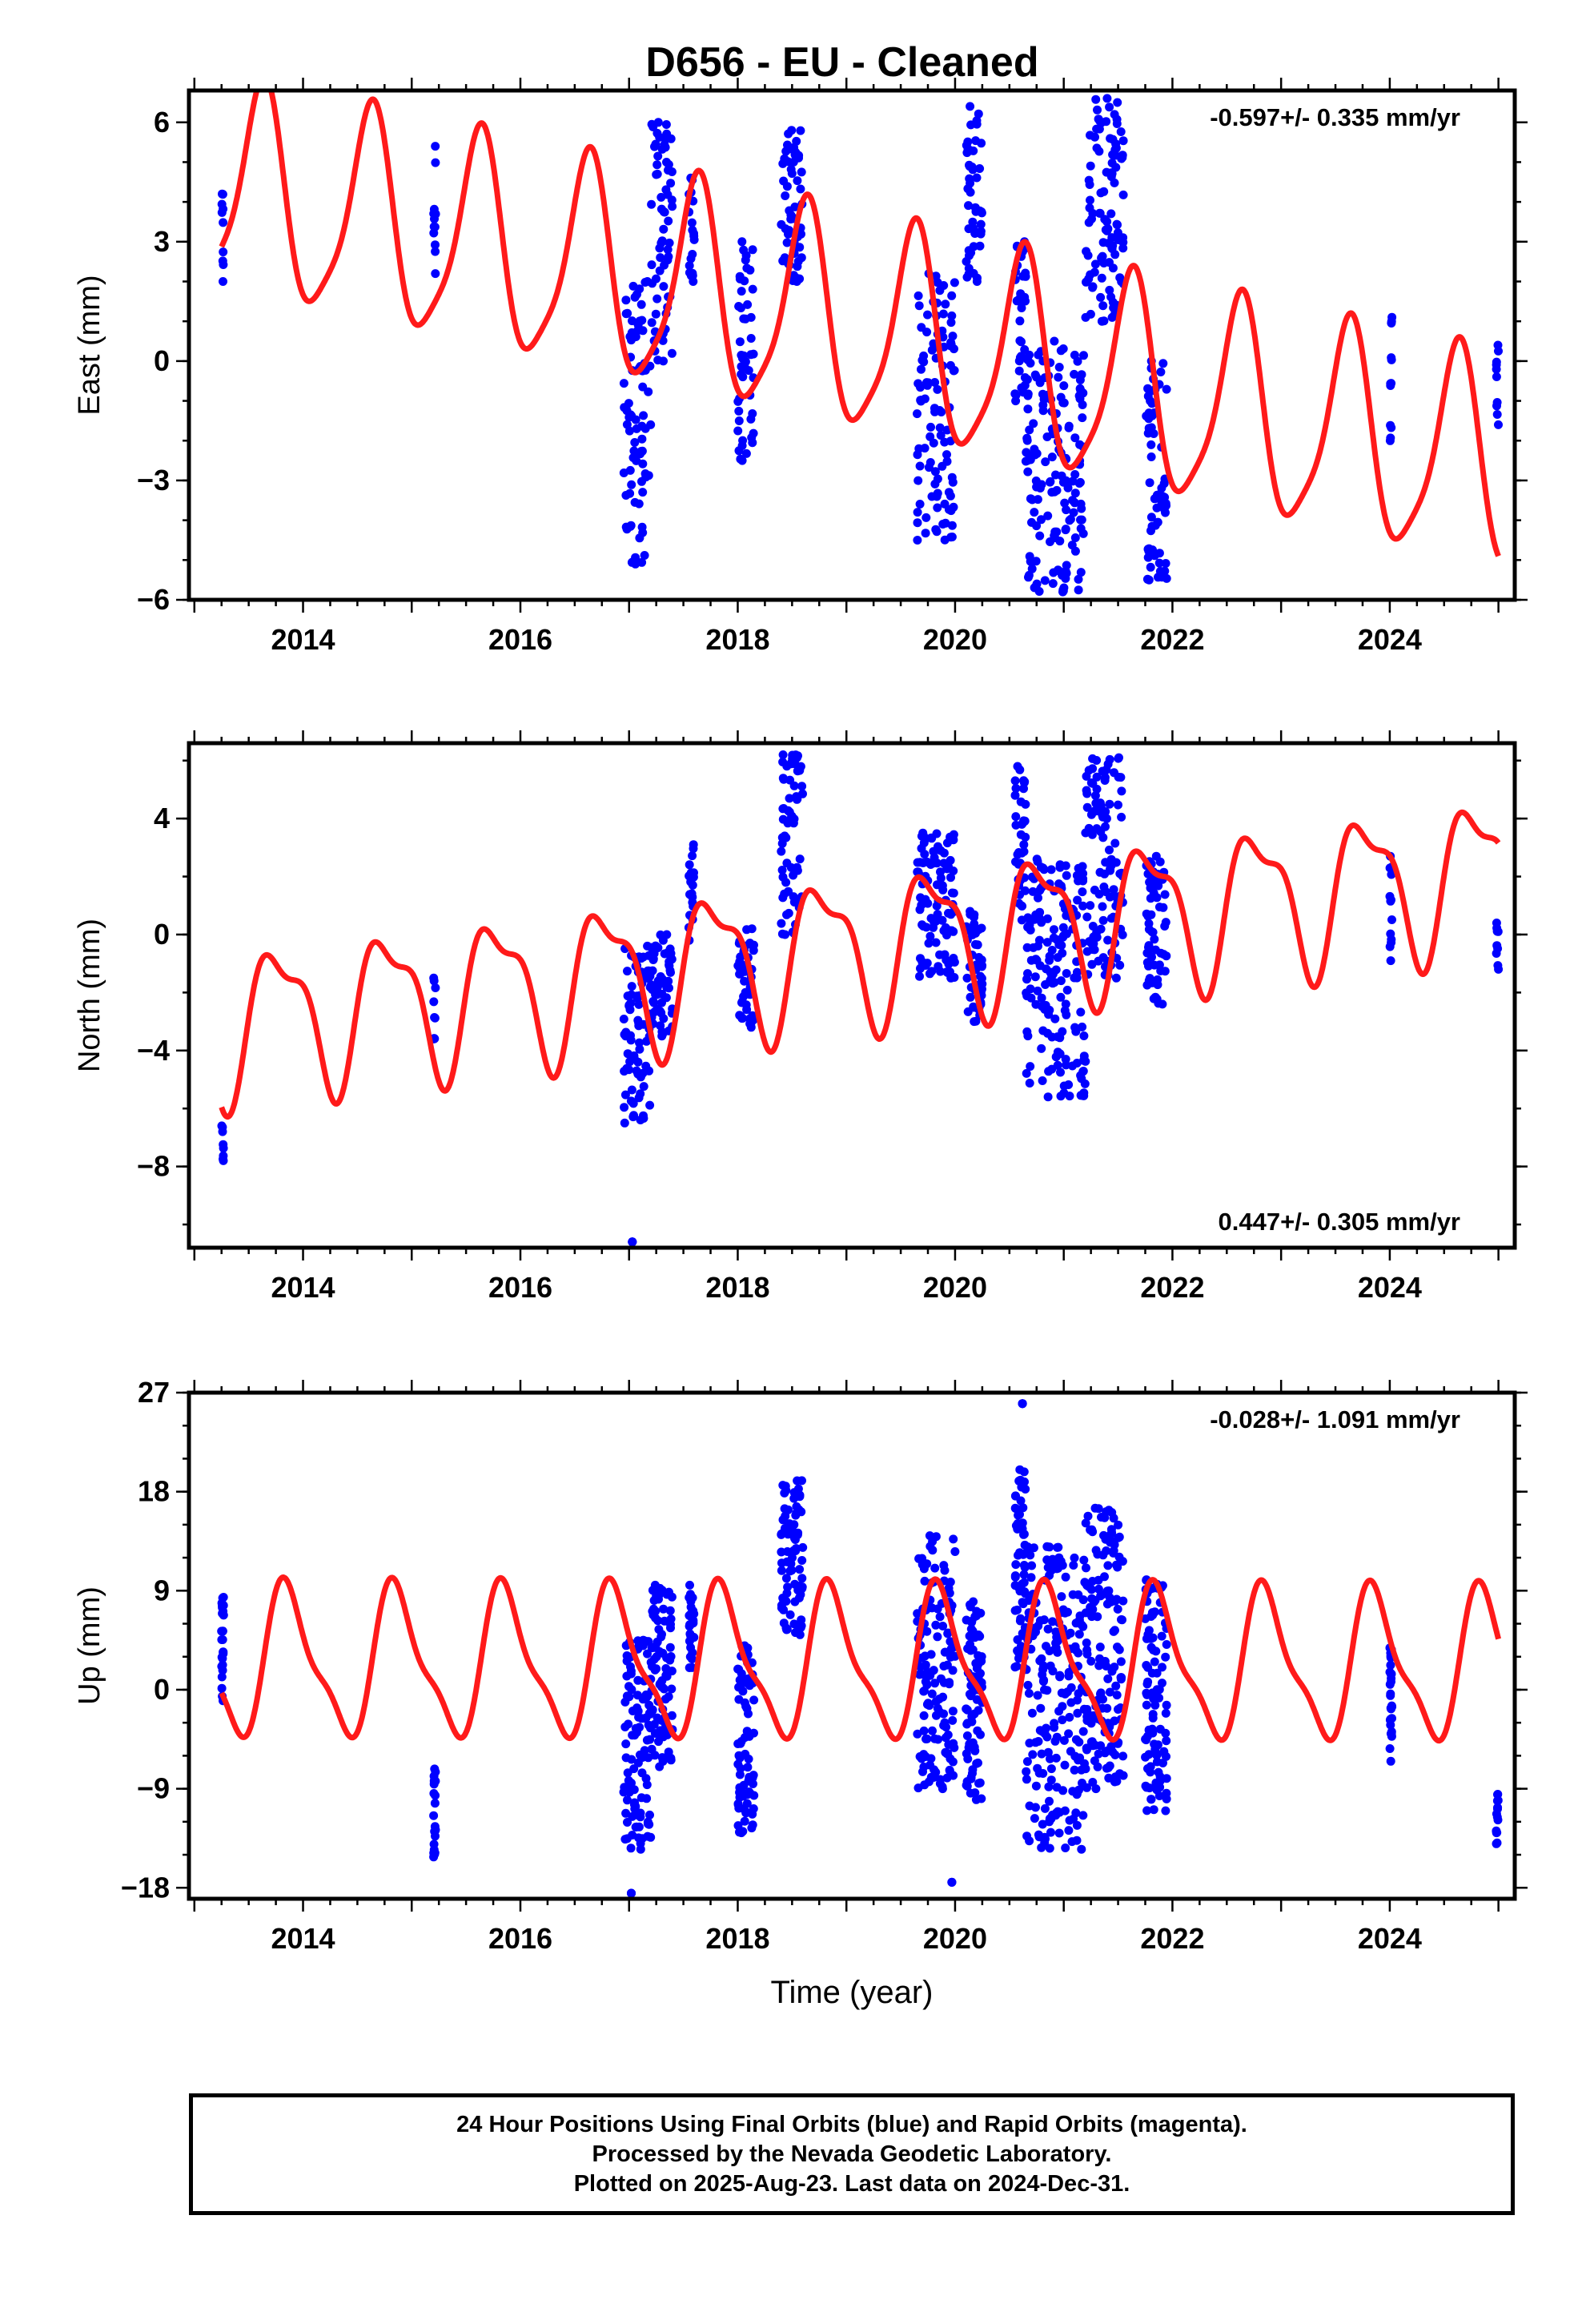 This screenshot has height=2324, width=1582. What do you see at coordinates (303, 639) in the screenshot?
I see `east-x-tick-label: 2014` at bounding box center [303, 639].